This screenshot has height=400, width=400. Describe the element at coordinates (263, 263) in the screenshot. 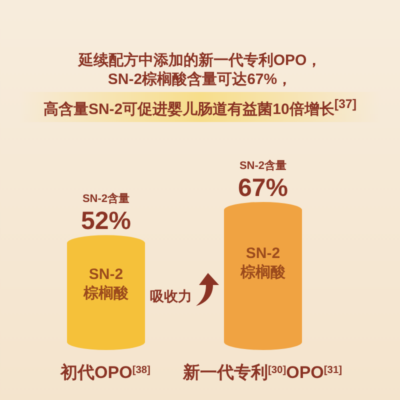

I see `text: SN-2 棕榈酸` at that location.